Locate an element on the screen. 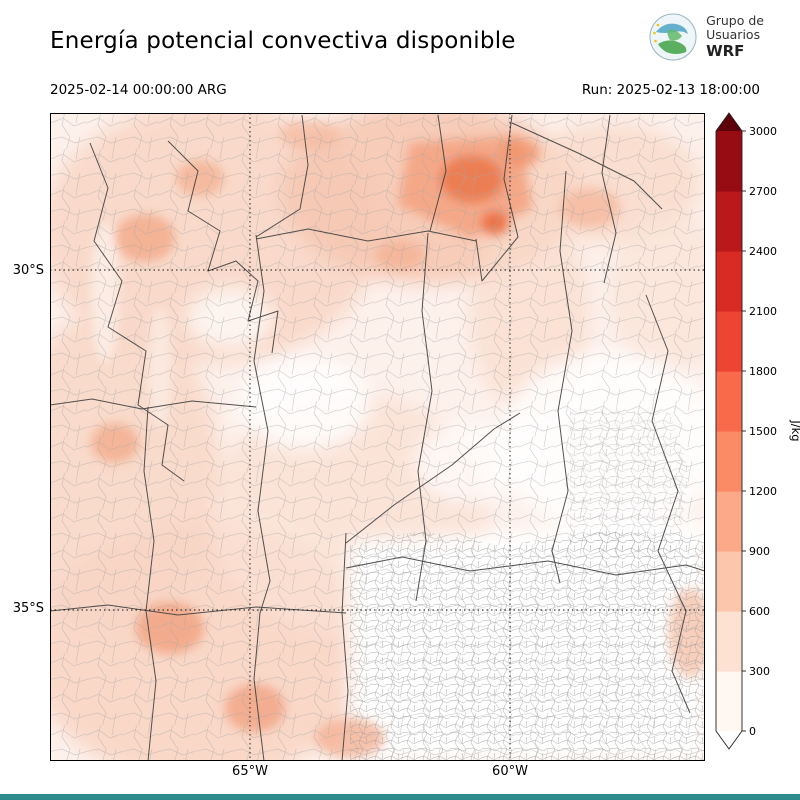  footer-bar is located at coordinates (400, 797).